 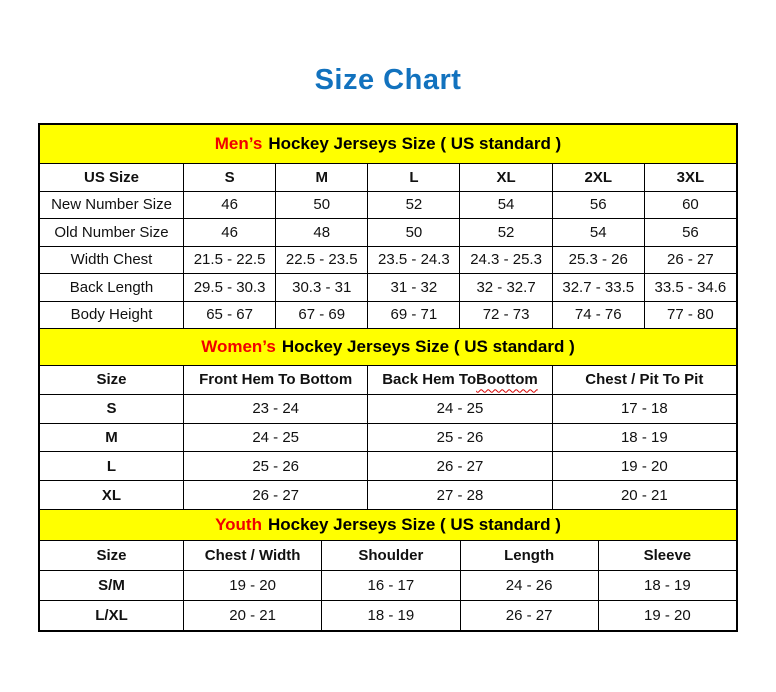 I want to click on womens-row-label: M, so click(x=111, y=437).